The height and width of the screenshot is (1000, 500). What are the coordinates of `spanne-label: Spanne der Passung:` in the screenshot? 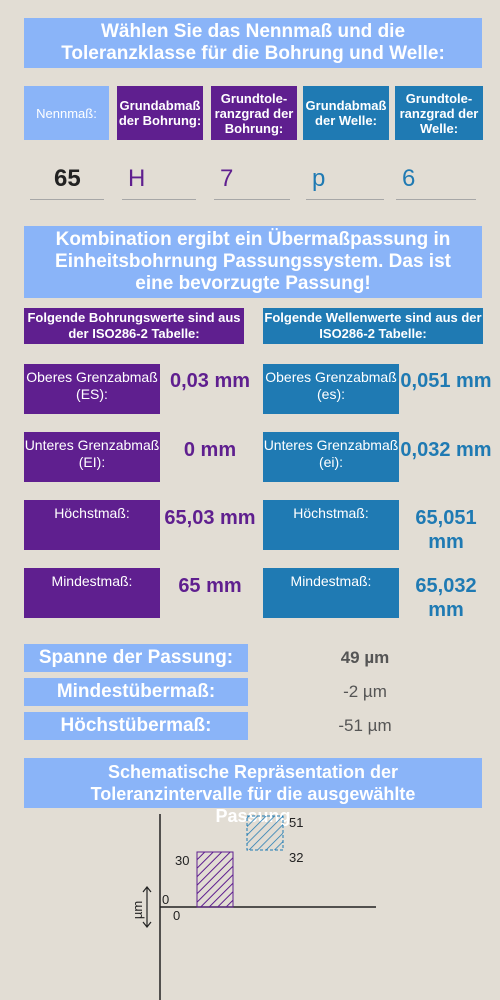 It's located at (136, 658).